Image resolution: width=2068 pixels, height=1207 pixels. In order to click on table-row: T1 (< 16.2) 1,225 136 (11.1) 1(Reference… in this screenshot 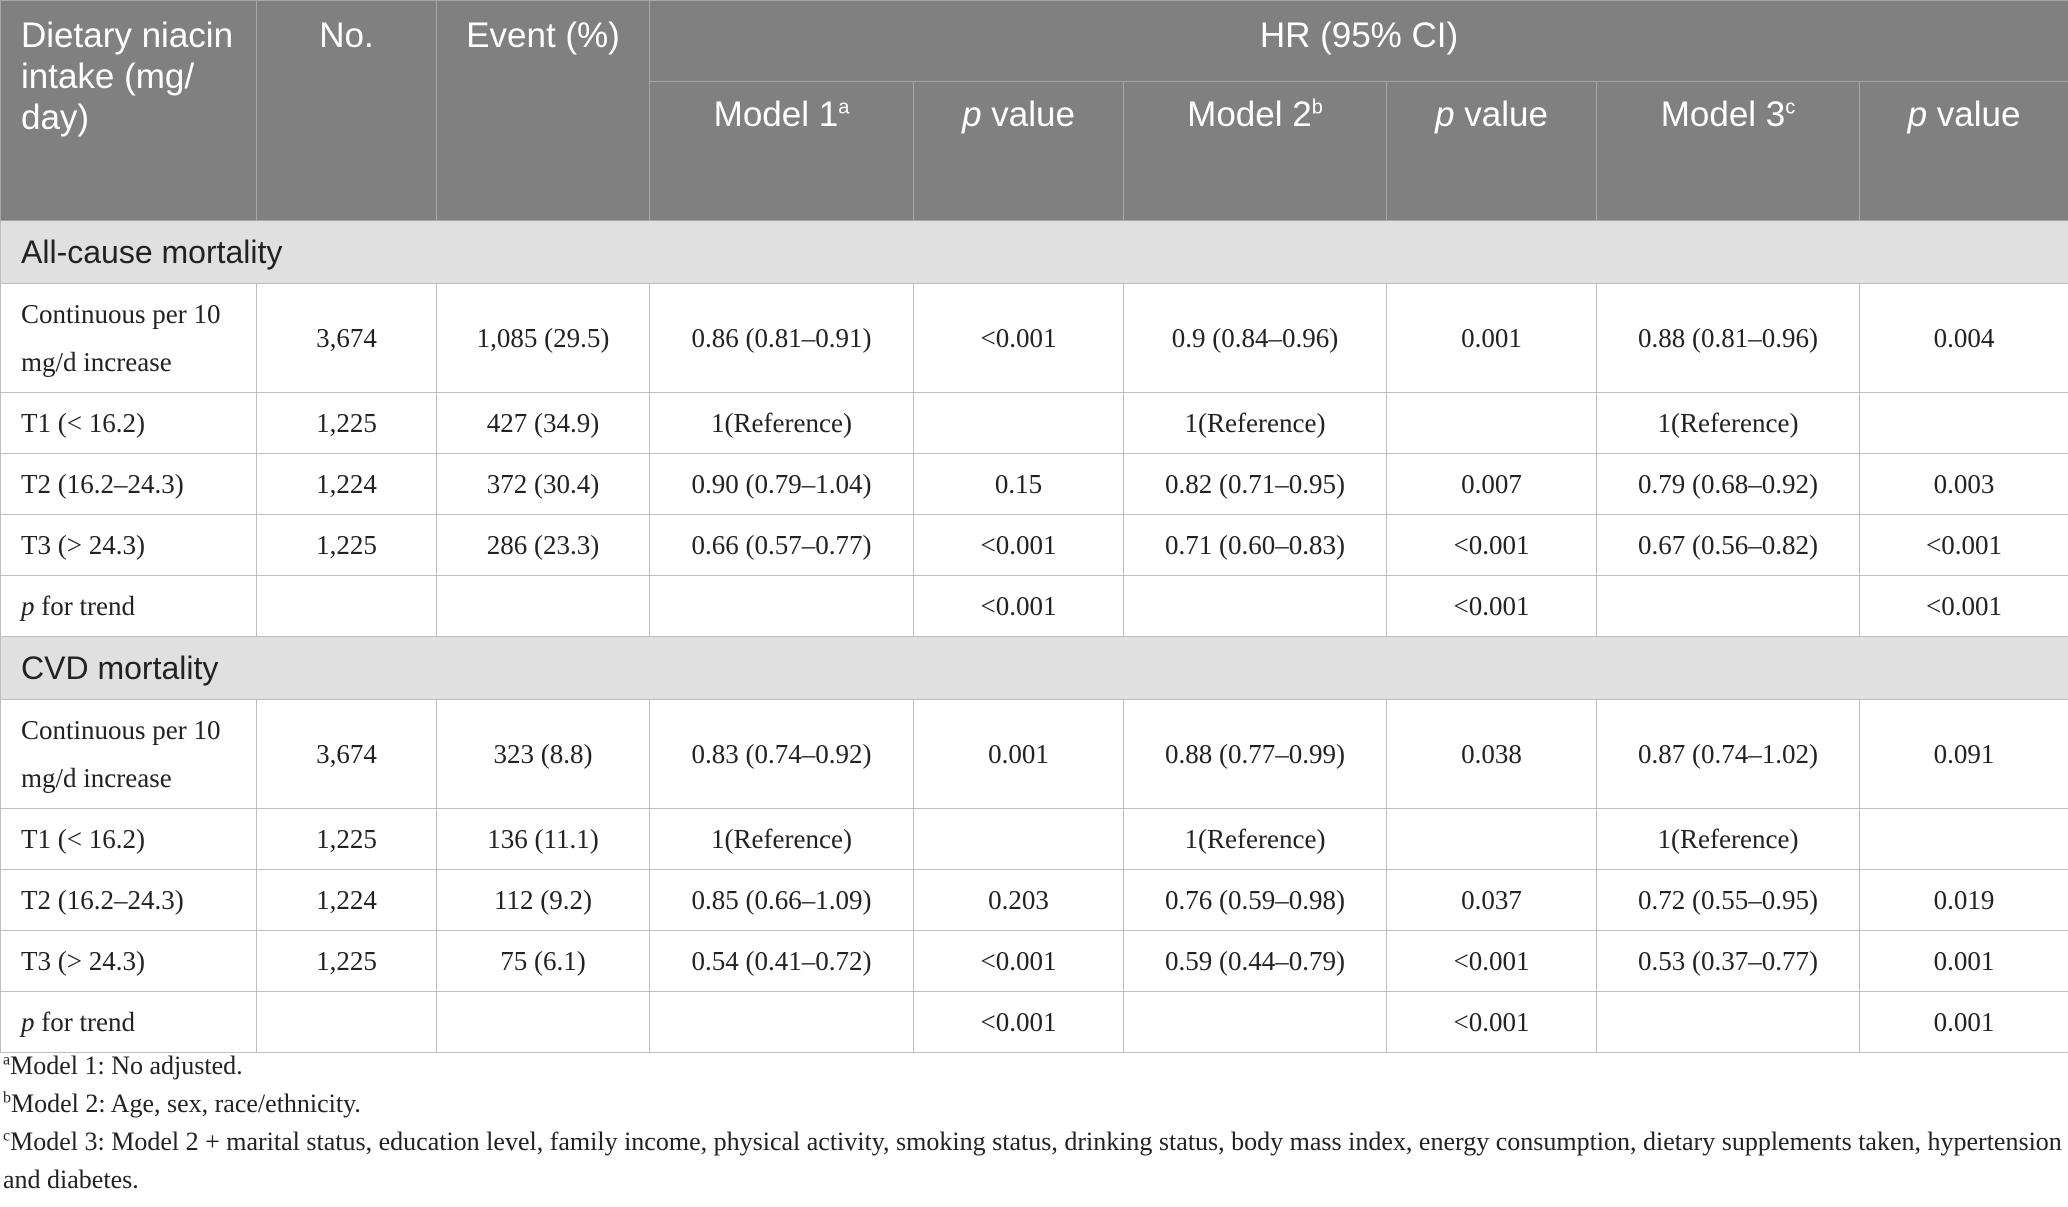, I will do `click(1034, 839)`.